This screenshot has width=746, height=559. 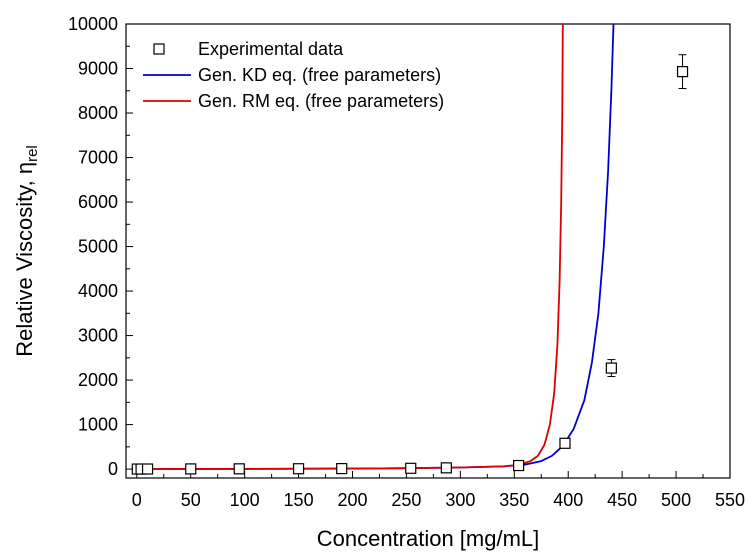 I want to click on x-tick-label: 150, so click(x=299, y=500).